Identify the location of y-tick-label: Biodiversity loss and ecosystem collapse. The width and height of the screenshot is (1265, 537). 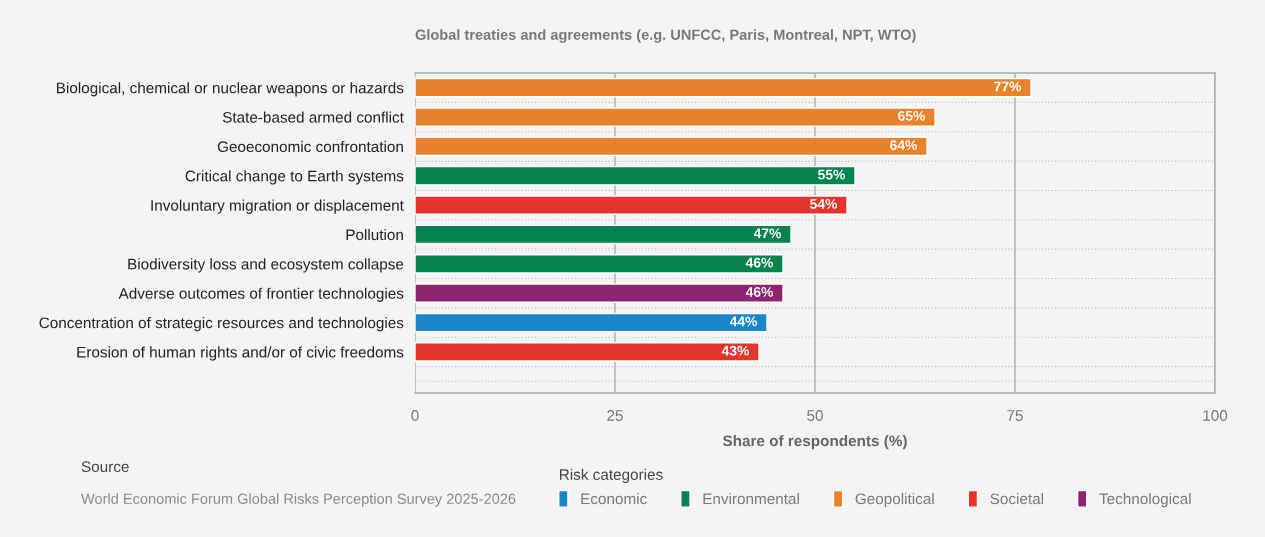
(266, 265).